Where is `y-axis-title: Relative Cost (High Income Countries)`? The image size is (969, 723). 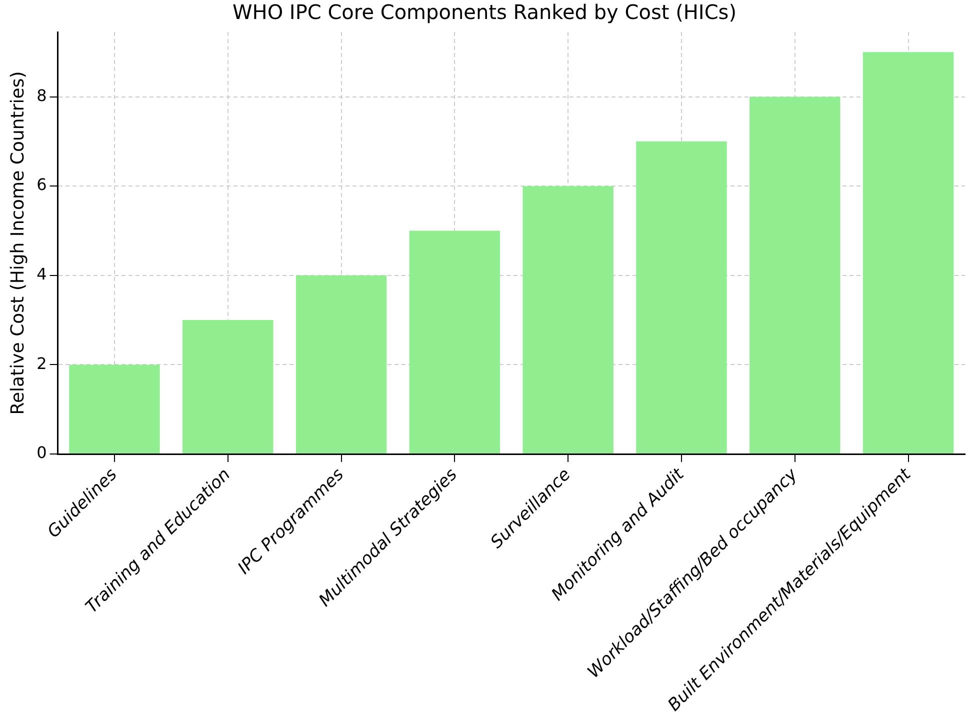
y-axis-title: Relative Cost (High Income Countries) is located at coordinates (17, 243).